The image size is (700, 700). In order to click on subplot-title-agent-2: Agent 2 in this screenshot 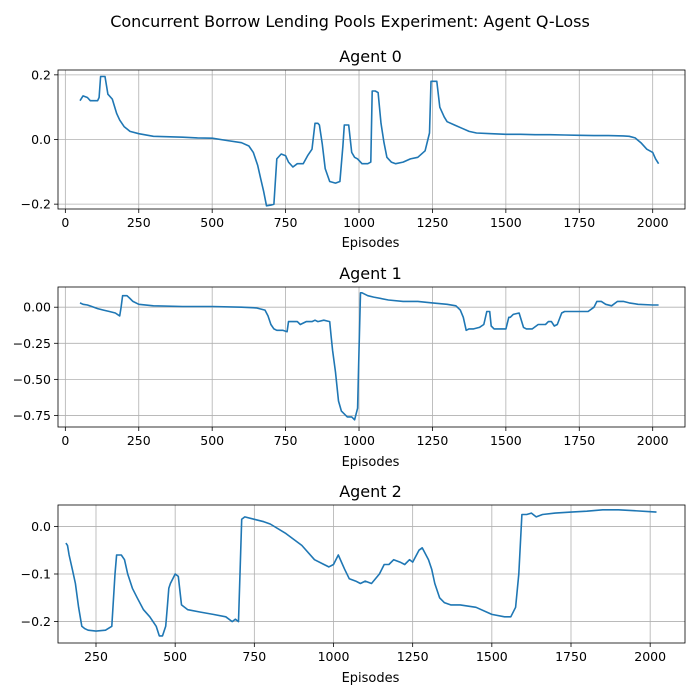, I will do `click(370, 491)`.